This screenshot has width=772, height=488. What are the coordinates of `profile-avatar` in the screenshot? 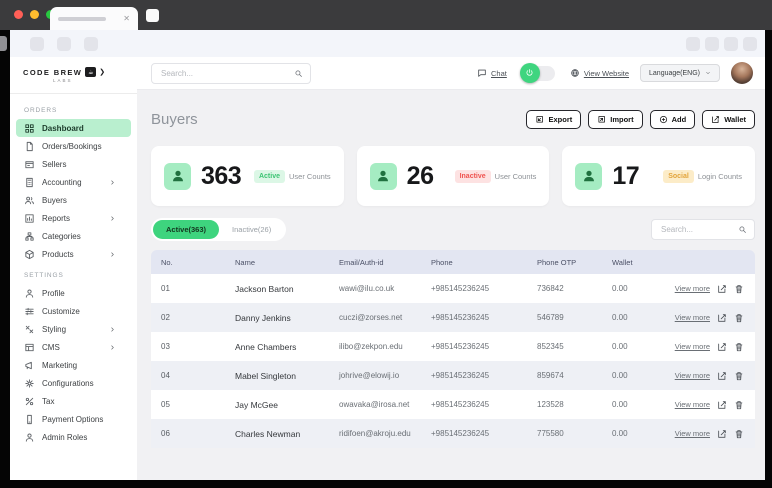 It's located at (742, 73).